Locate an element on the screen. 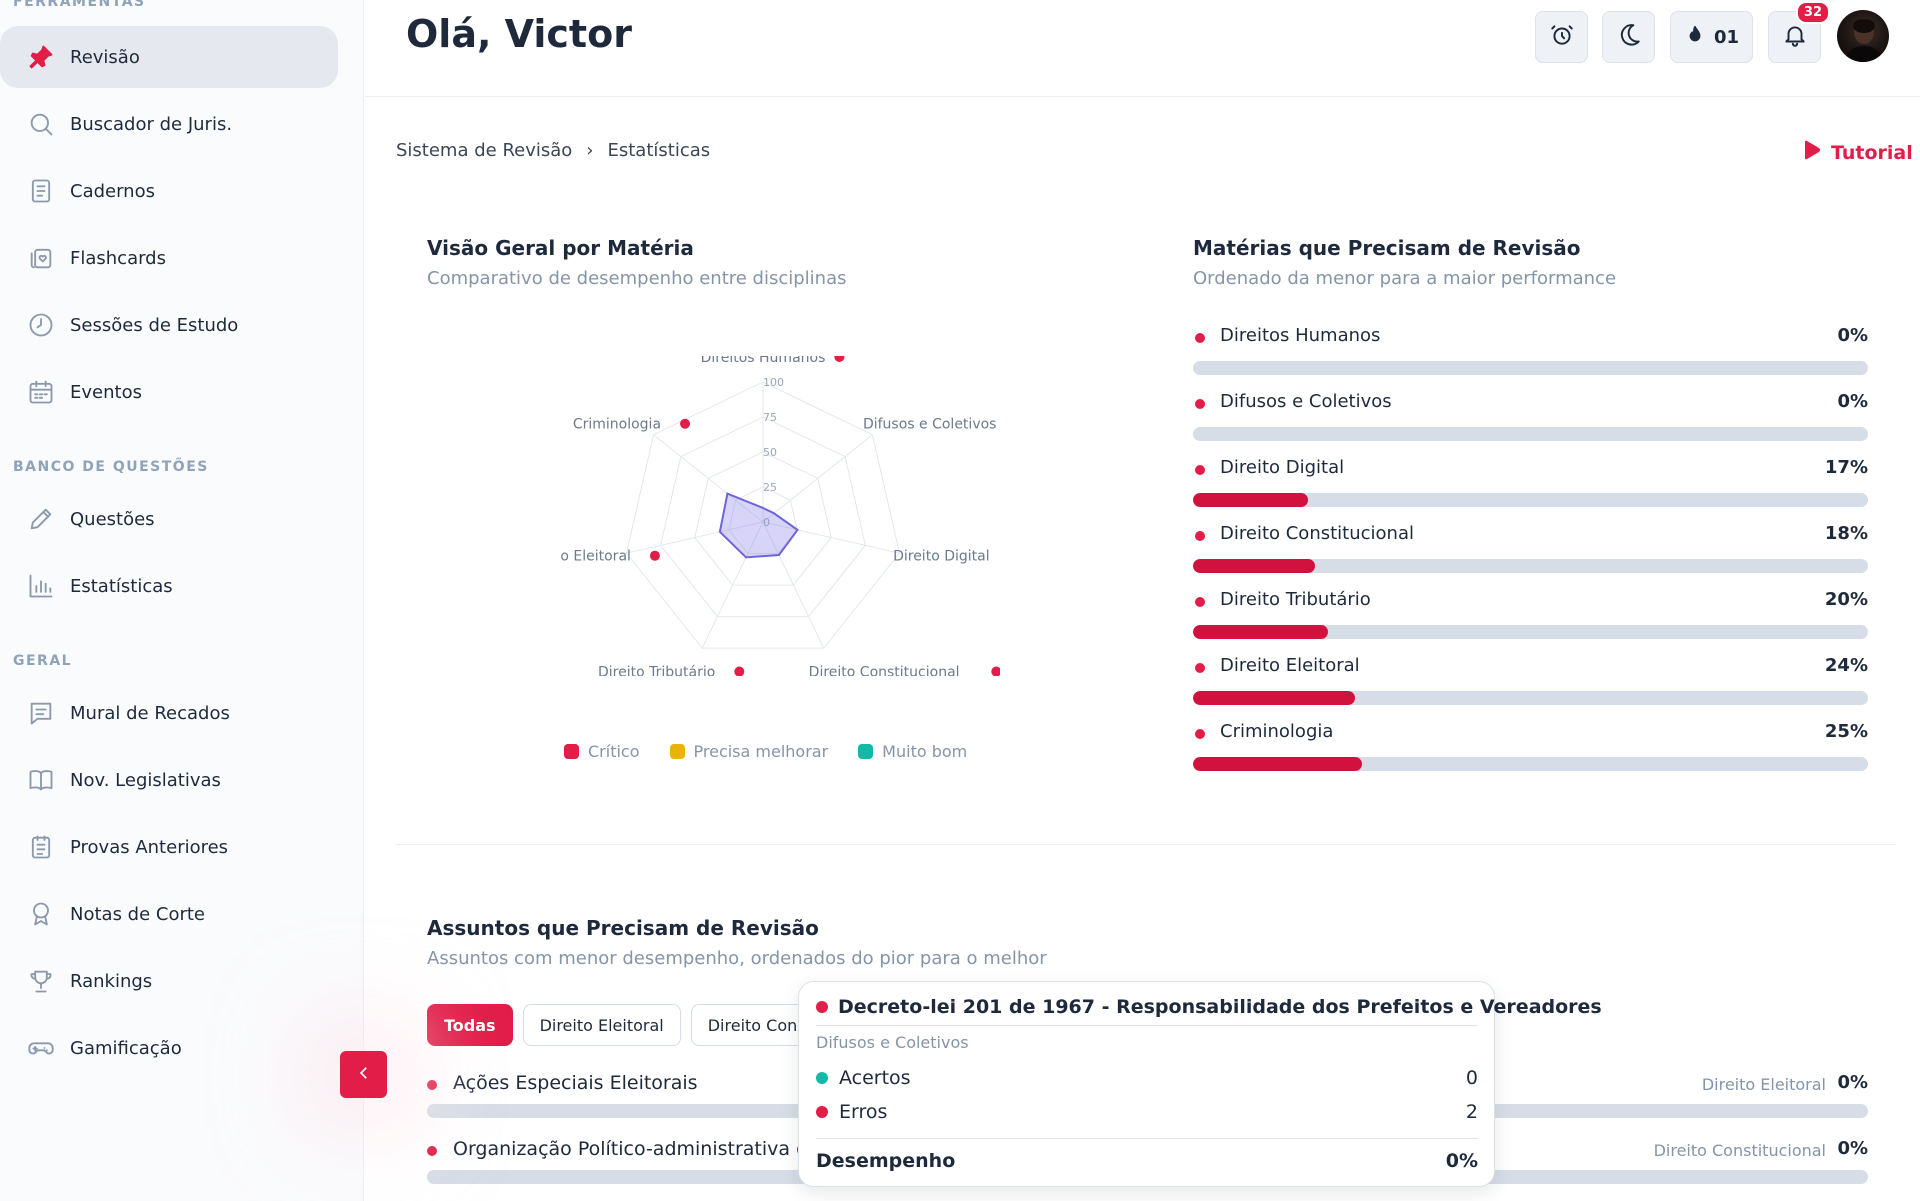 The width and height of the screenshot is (1920, 1201). tutorial-label: Tutorial is located at coordinates (1872, 152).